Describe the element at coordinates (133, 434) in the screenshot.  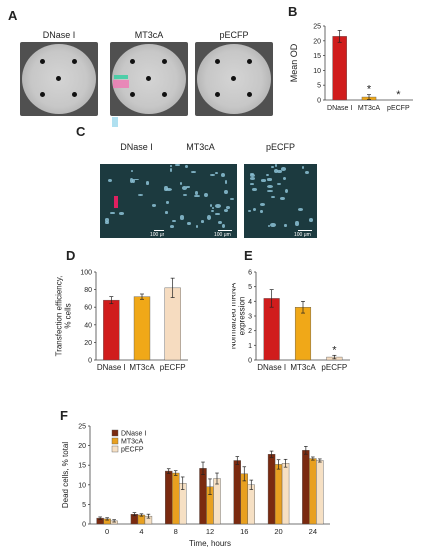
I see `legend-label: DNase I` at that location.